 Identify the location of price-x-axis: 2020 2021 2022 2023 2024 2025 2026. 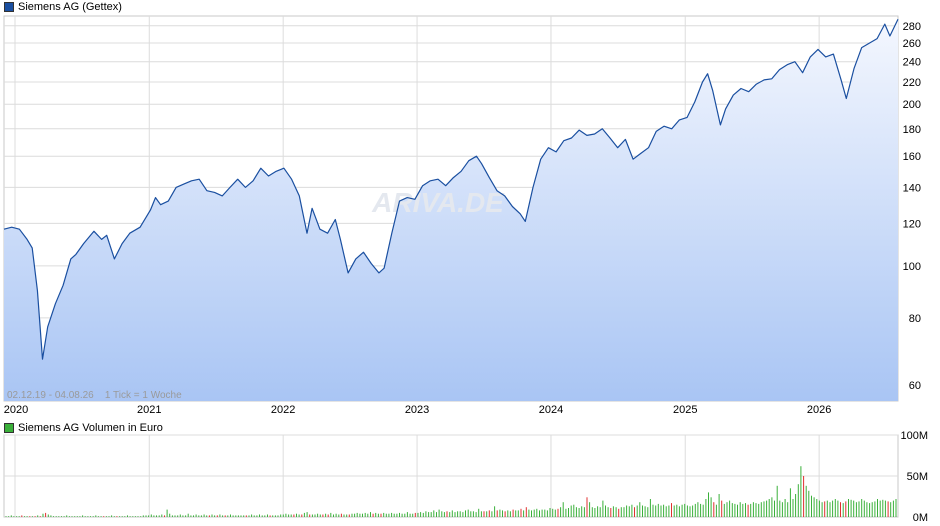
(418, 410).